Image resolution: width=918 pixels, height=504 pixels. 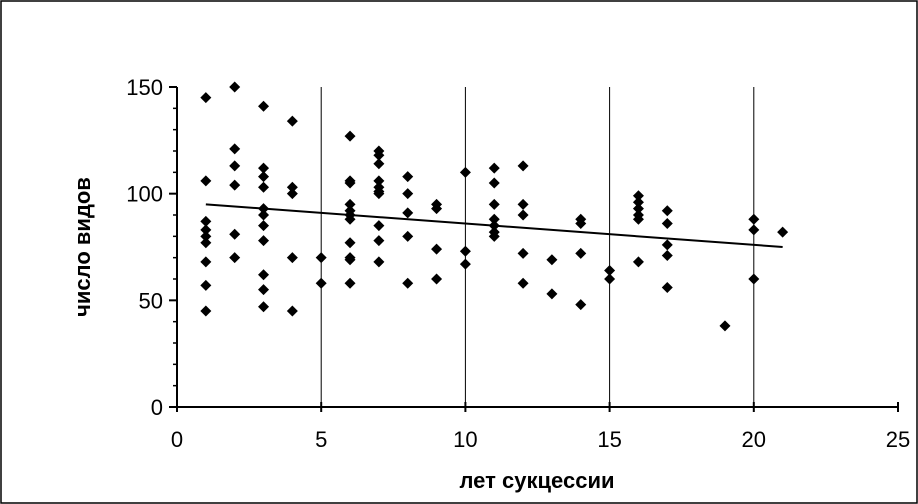 I want to click on x-tick-label: 20, so click(x=754, y=439).